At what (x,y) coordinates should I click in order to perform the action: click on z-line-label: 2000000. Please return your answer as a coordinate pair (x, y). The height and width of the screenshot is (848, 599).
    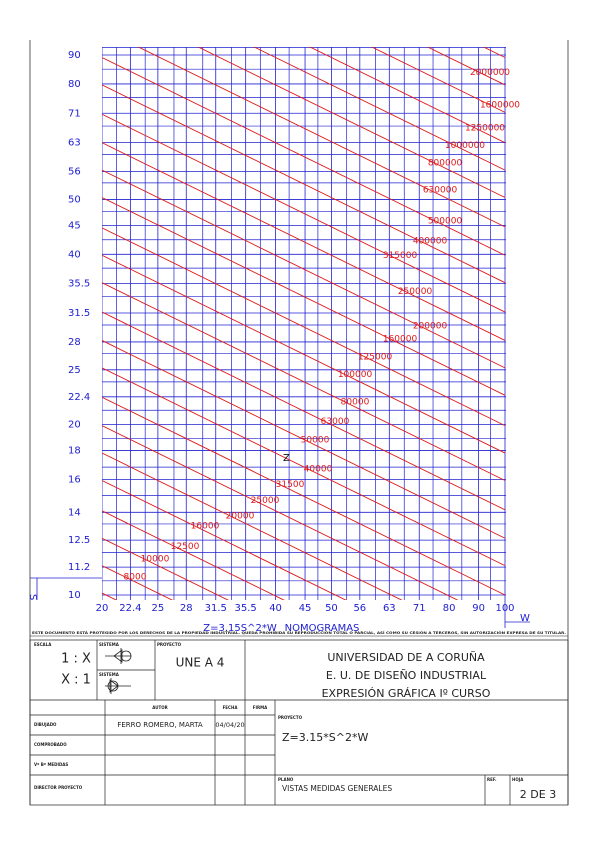
    Looking at the image, I should click on (490, 73).